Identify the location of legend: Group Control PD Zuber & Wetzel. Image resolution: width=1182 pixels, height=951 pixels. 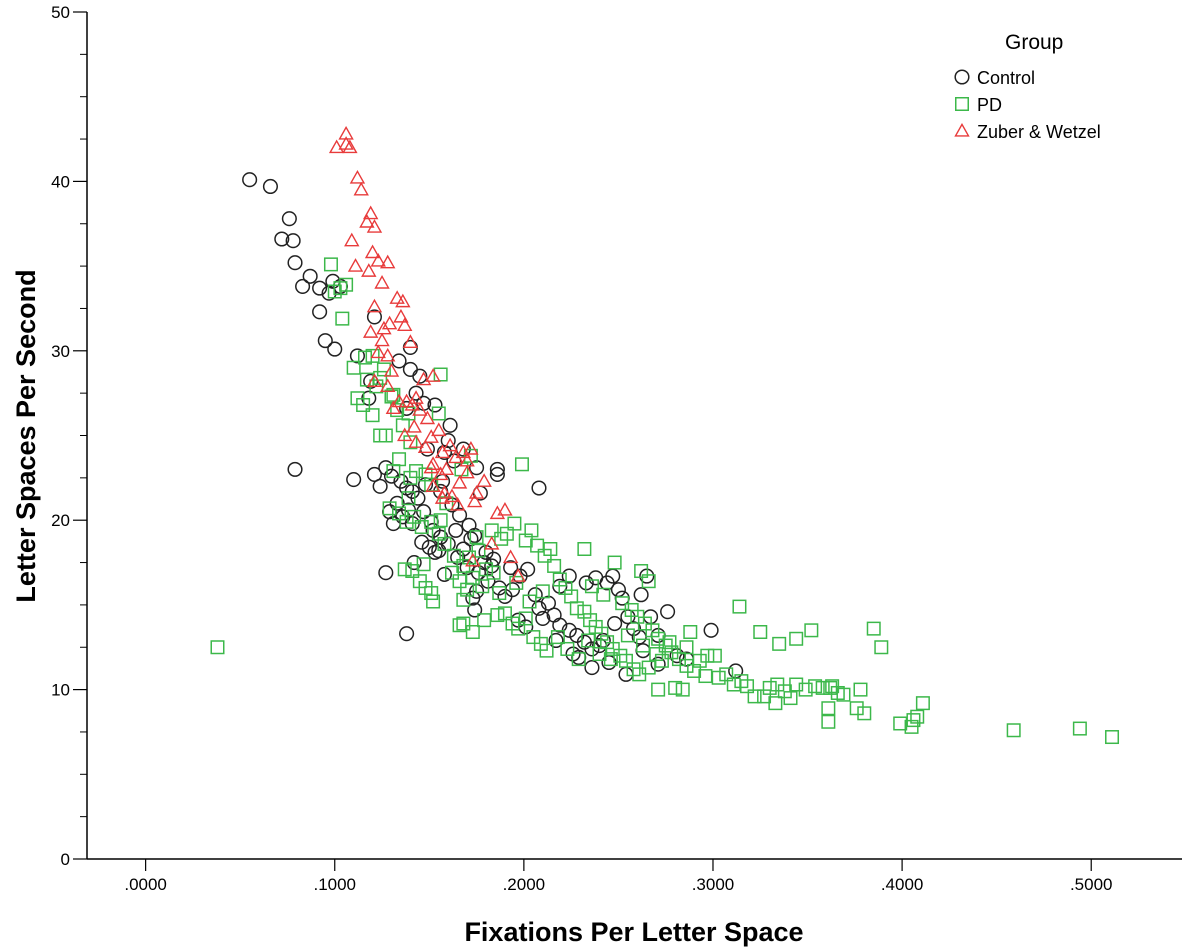
(1027, 86).